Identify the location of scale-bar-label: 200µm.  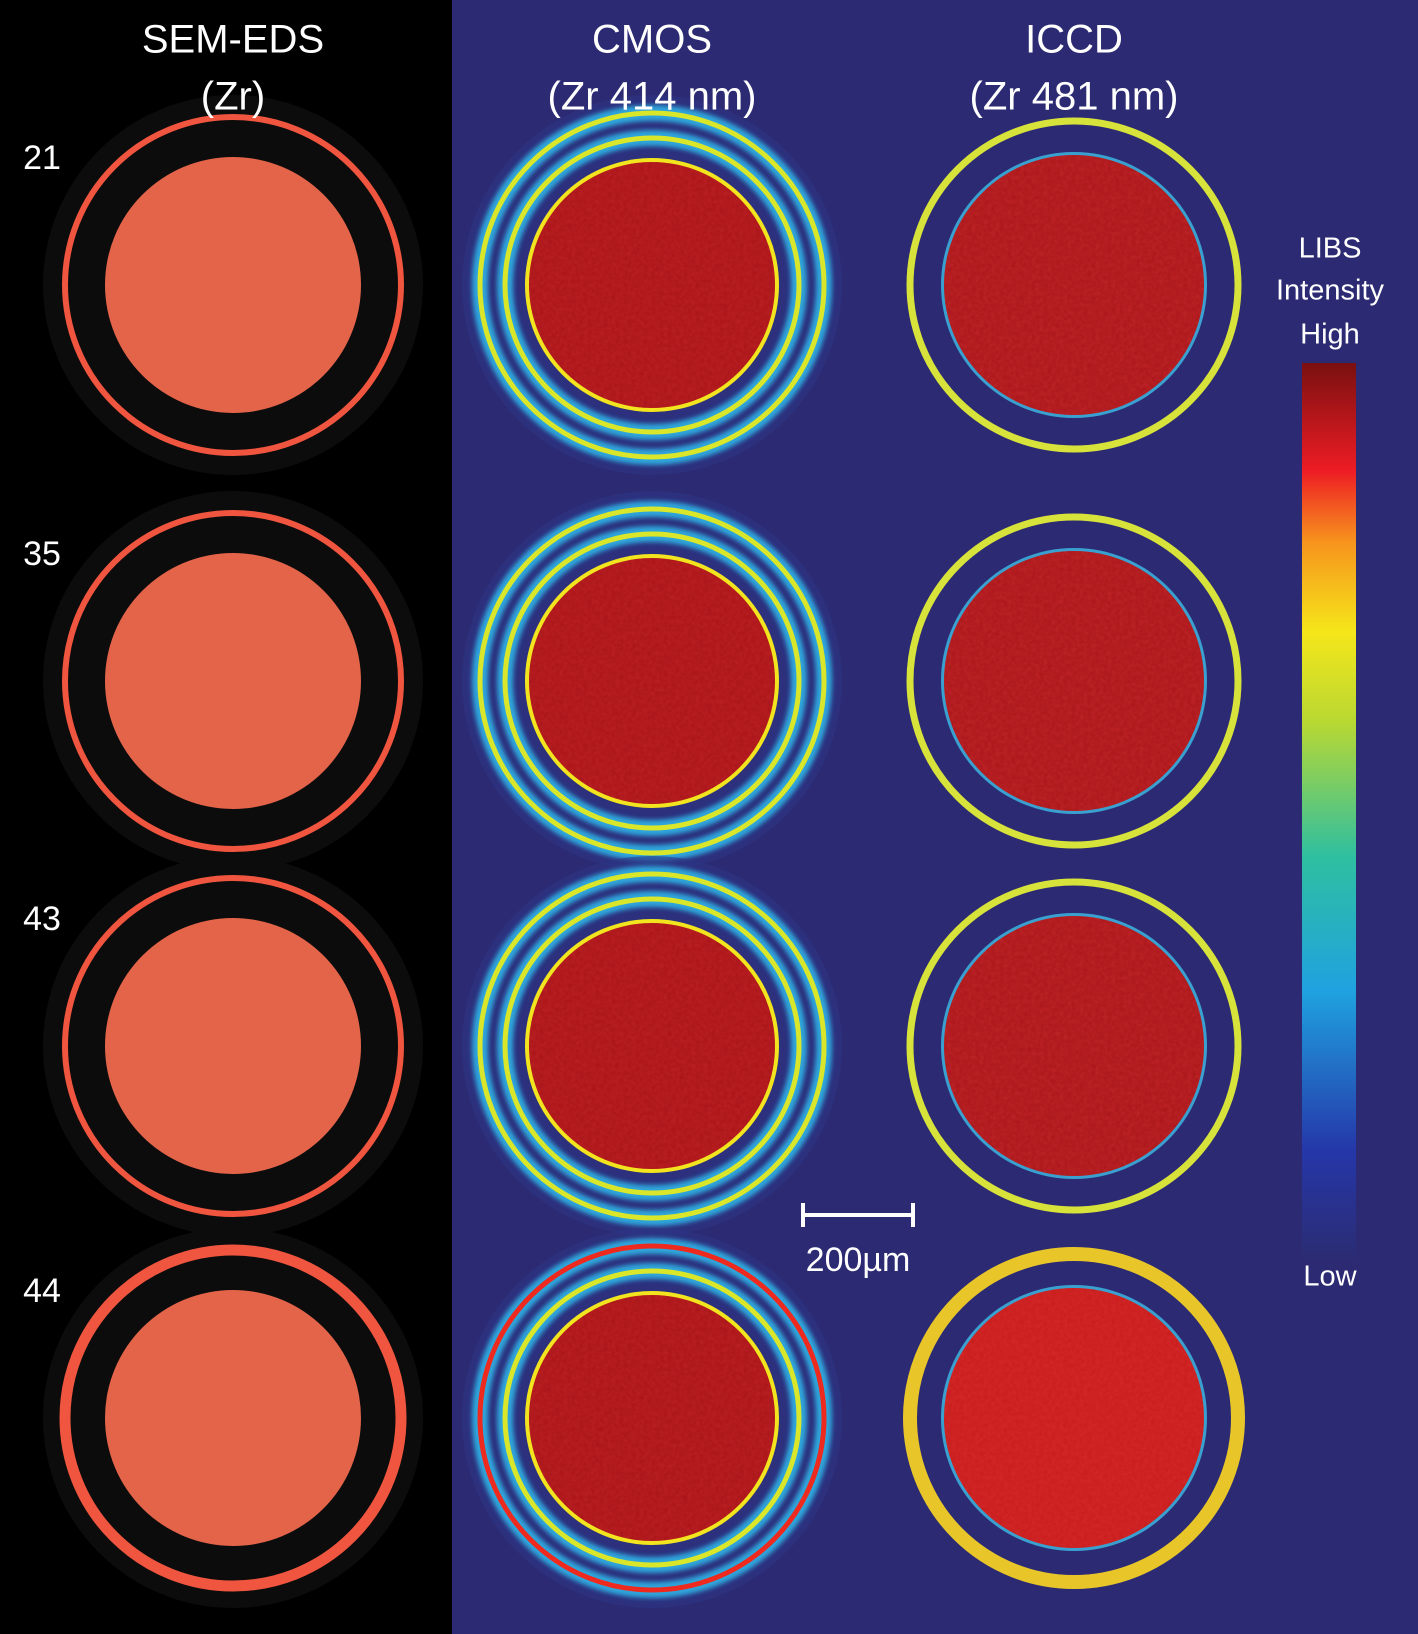
(858, 1260).